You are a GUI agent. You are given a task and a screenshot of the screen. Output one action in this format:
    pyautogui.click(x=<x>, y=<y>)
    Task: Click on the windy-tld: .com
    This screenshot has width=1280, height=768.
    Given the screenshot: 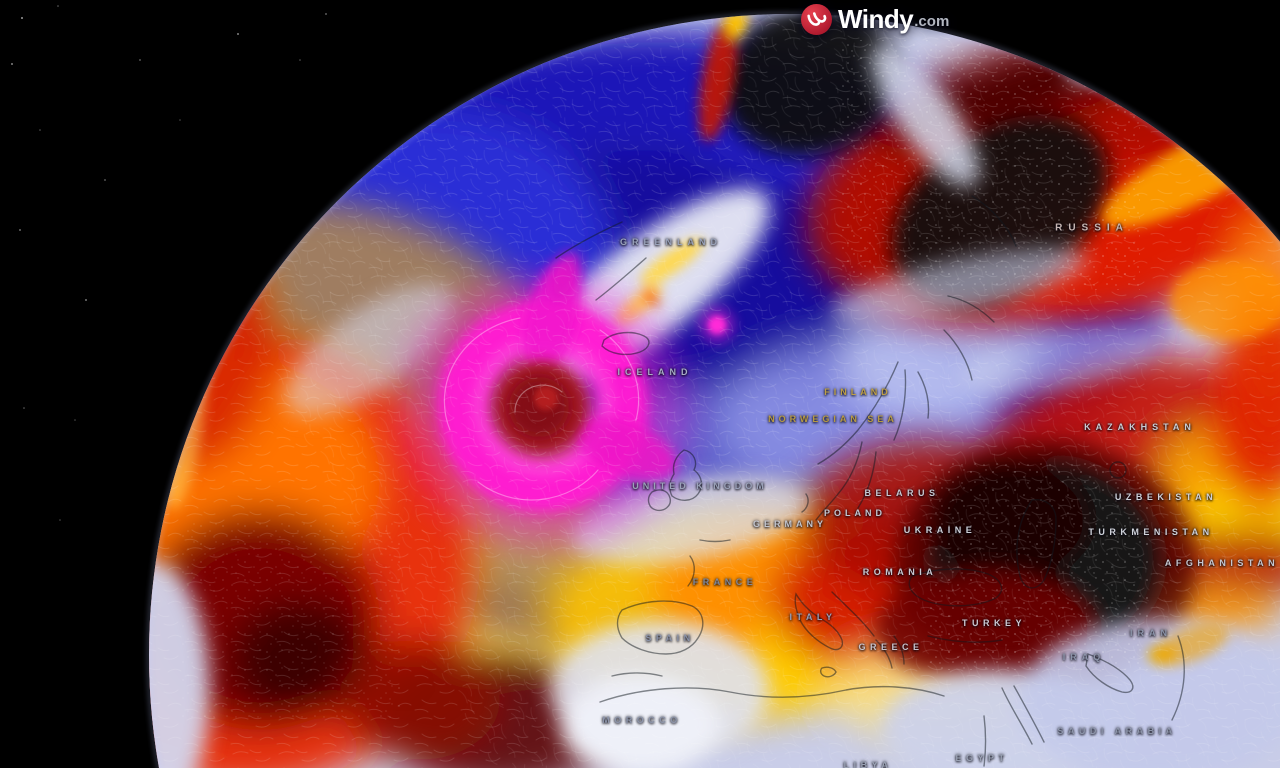 What is the action you would take?
    pyautogui.click(x=932, y=21)
    